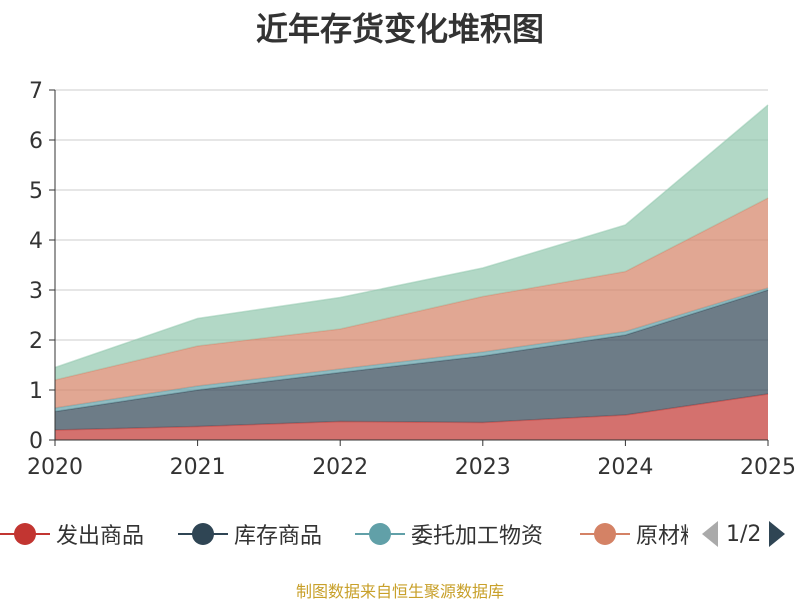 The image size is (800, 602). I want to click on x-tick-label: 2022, so click(340, 467).